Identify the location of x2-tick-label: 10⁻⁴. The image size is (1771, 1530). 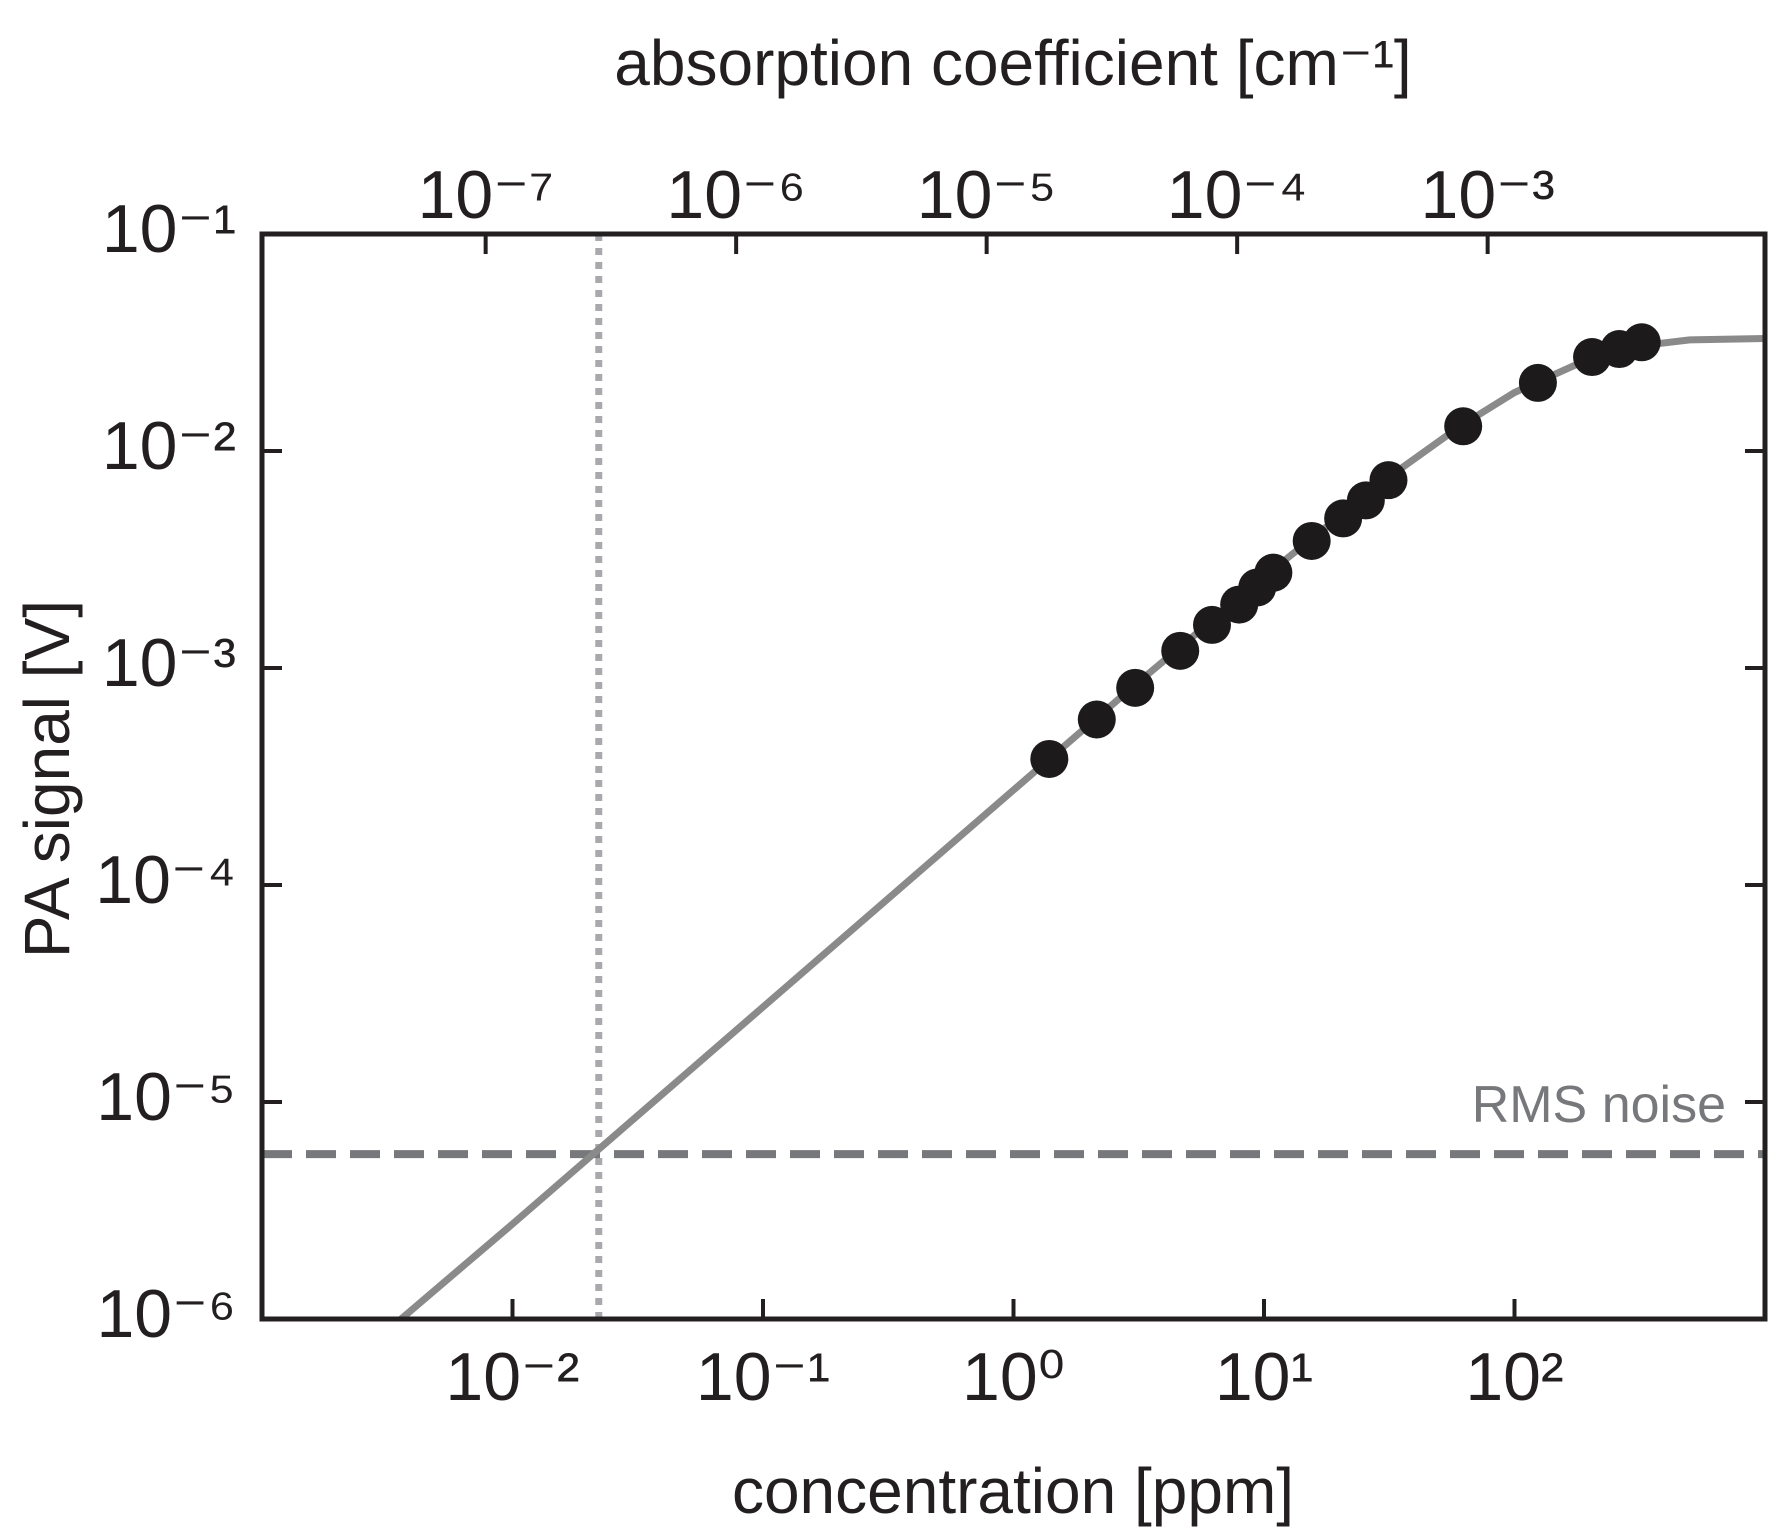
(1237, 195).